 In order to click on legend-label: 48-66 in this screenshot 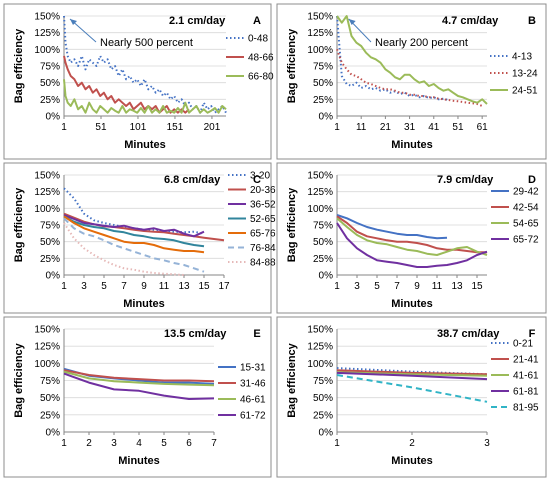, I will do `click(261, 58)`.